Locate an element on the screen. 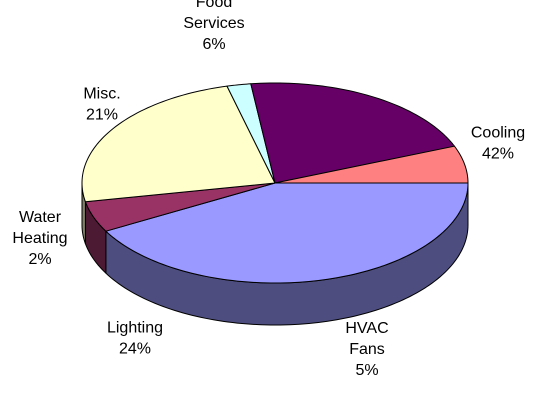  slice-name-water-heating: Heating is located at coordinates (39, 238).